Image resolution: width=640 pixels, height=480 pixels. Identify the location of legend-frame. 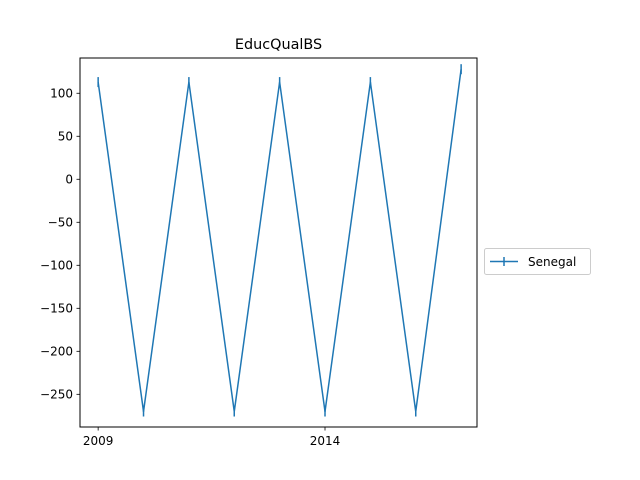
(537, 261).